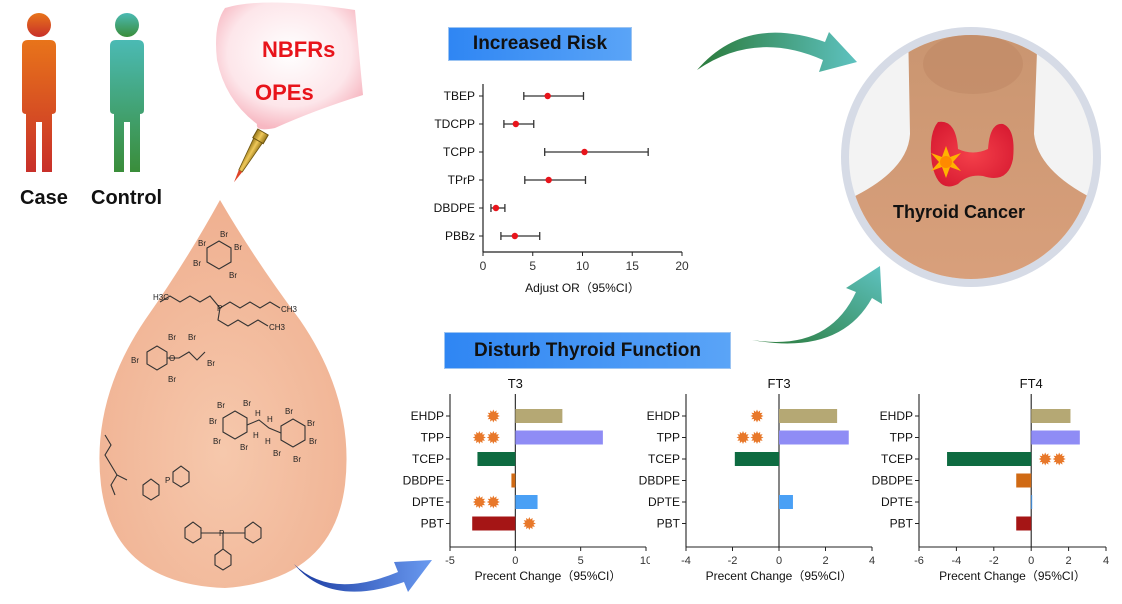 The height and width of the screenshot is (604, 1122). Describe the element at coordinates (459, 152) in the screenshot. I see `category-label: TCPP` at that location.